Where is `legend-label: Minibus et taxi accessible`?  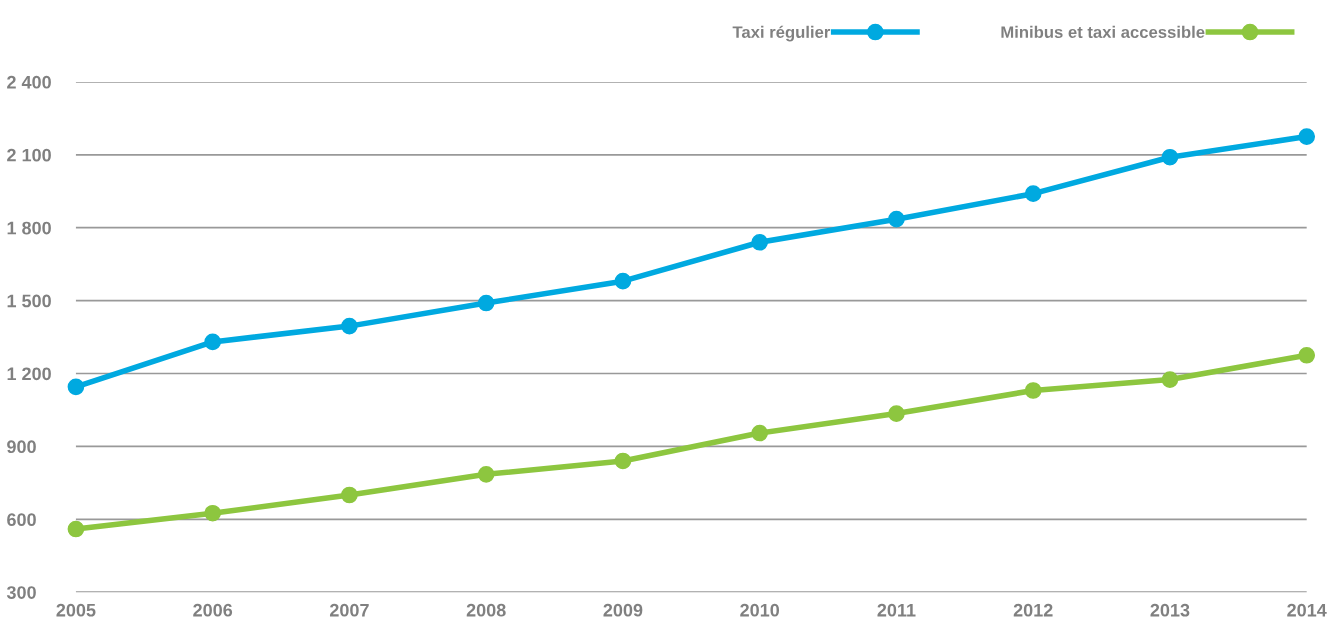 legend-label: Minibus et taxi accessible is located at coordinates (1103, 32).